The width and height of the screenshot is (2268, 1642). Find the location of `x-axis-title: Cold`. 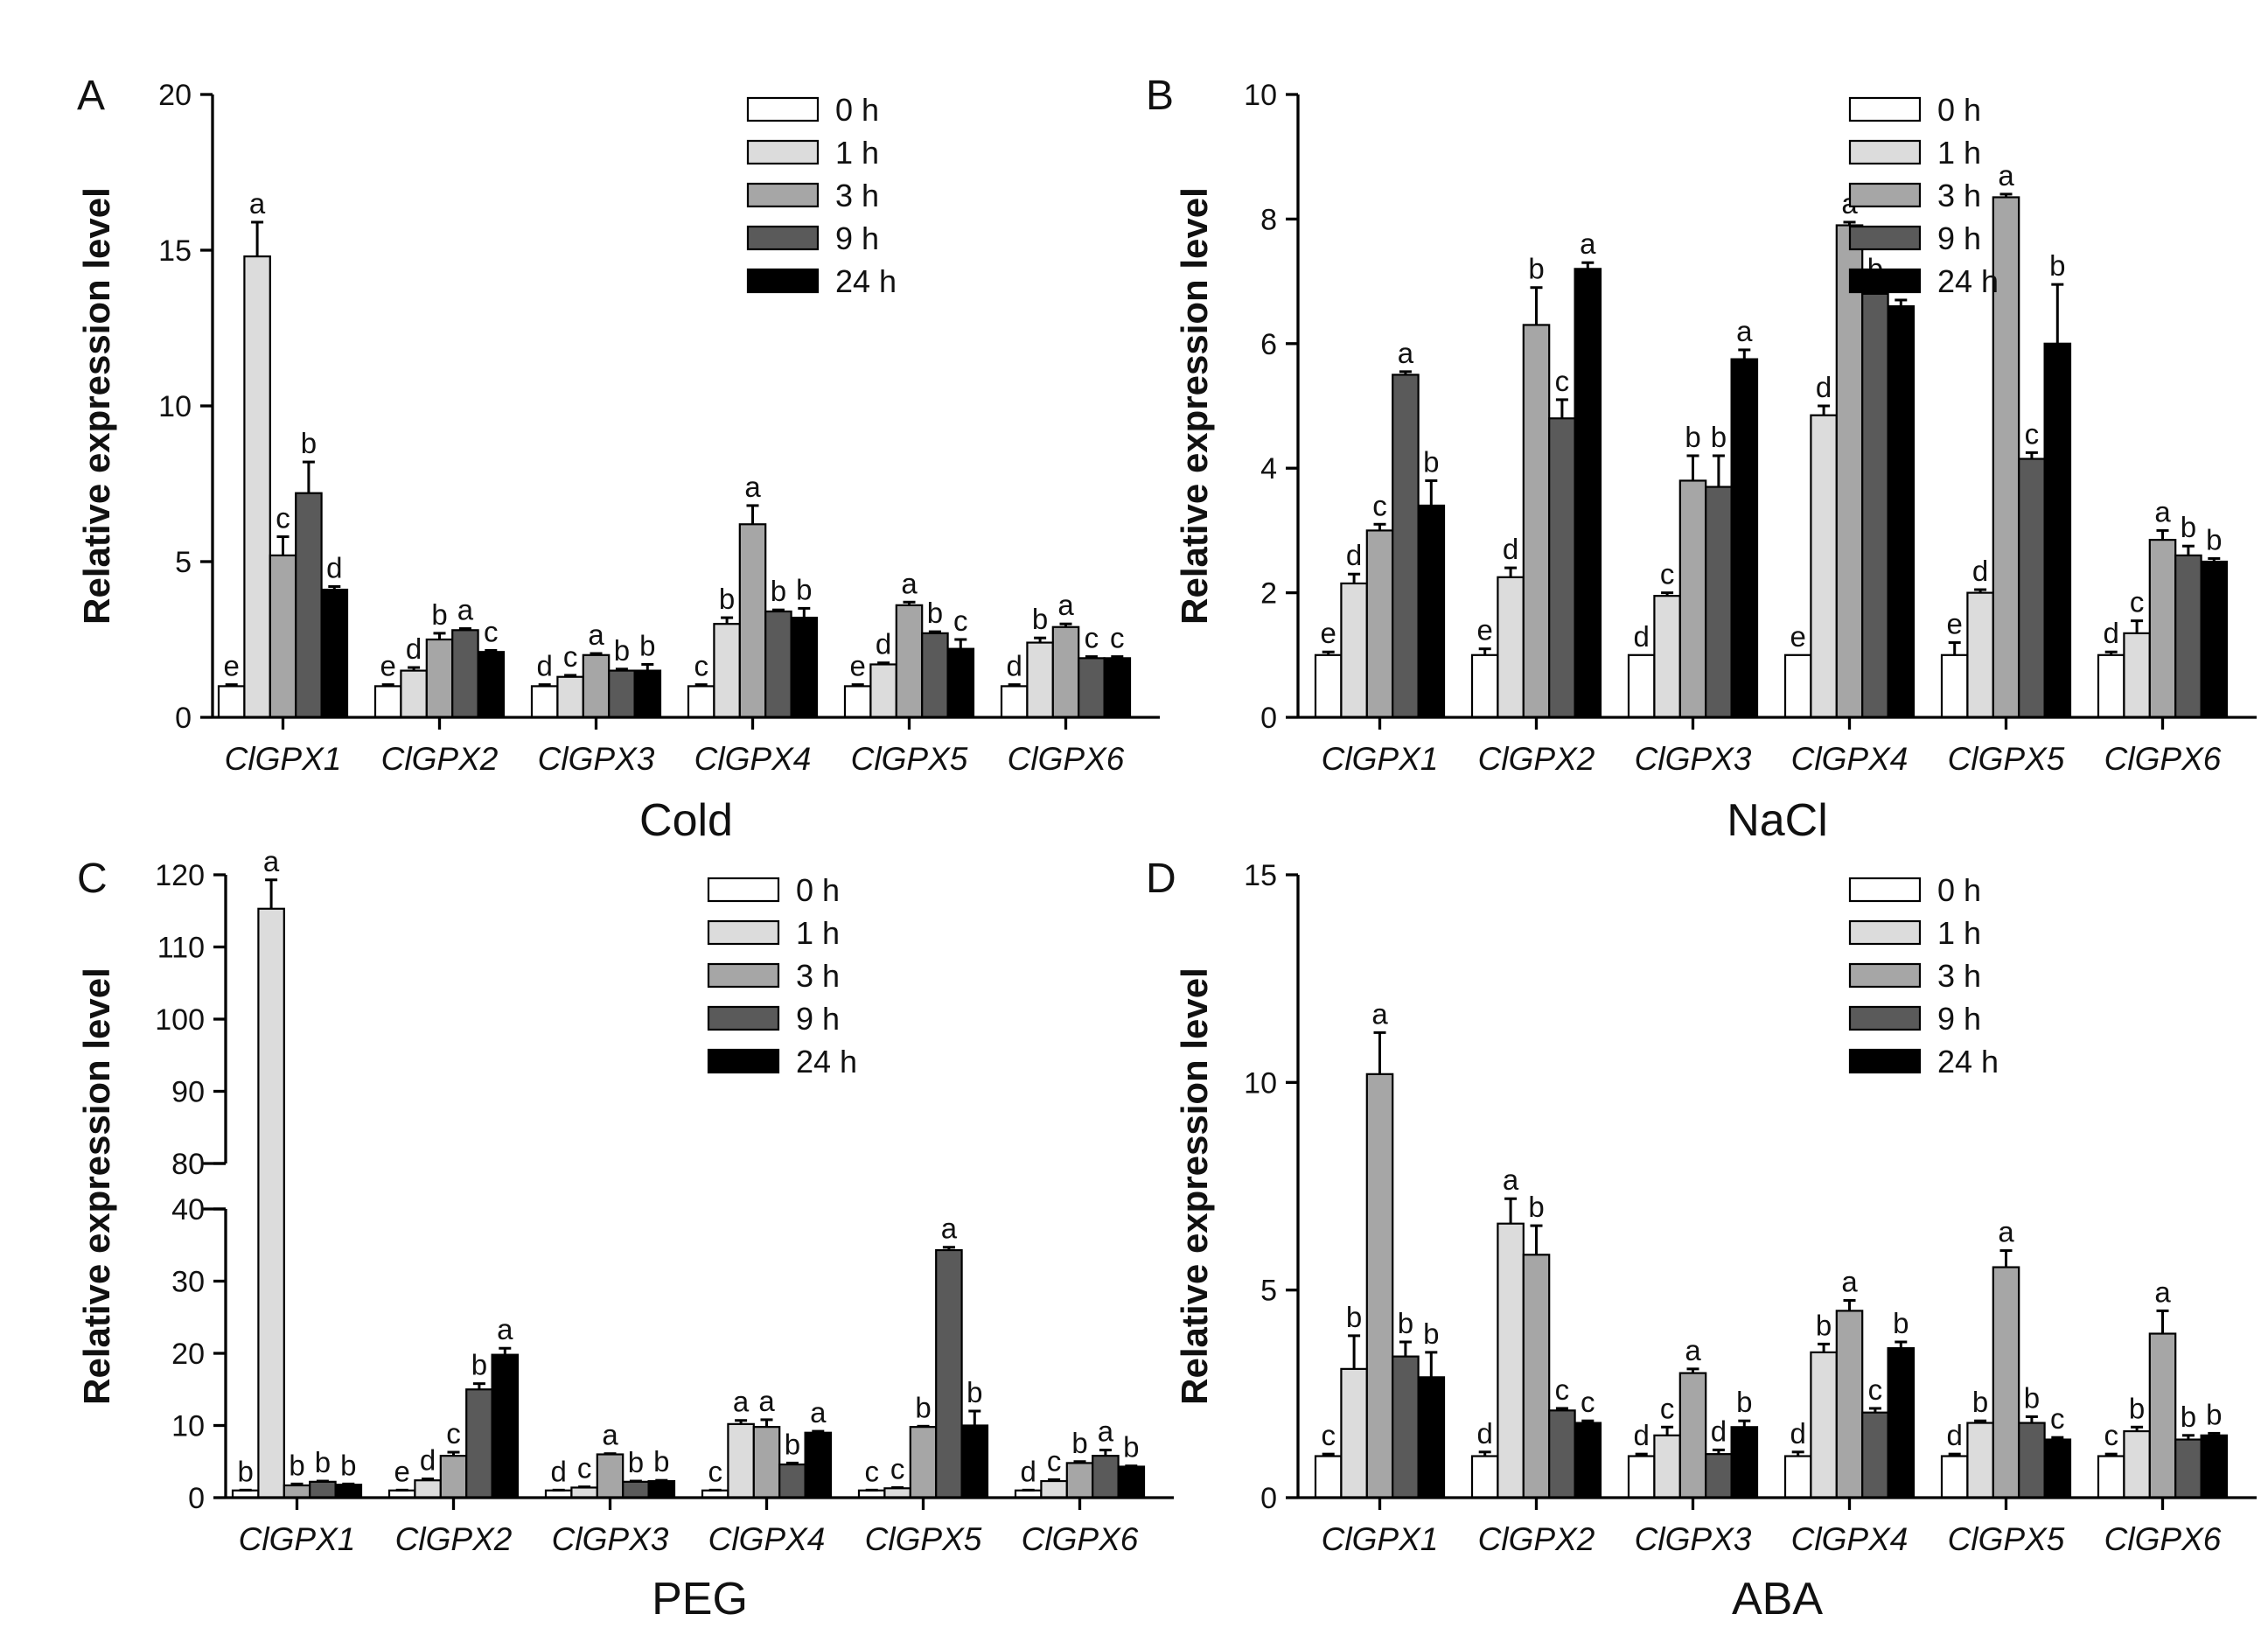

x-axis-title: Cold is located at coordinates (686, 820).